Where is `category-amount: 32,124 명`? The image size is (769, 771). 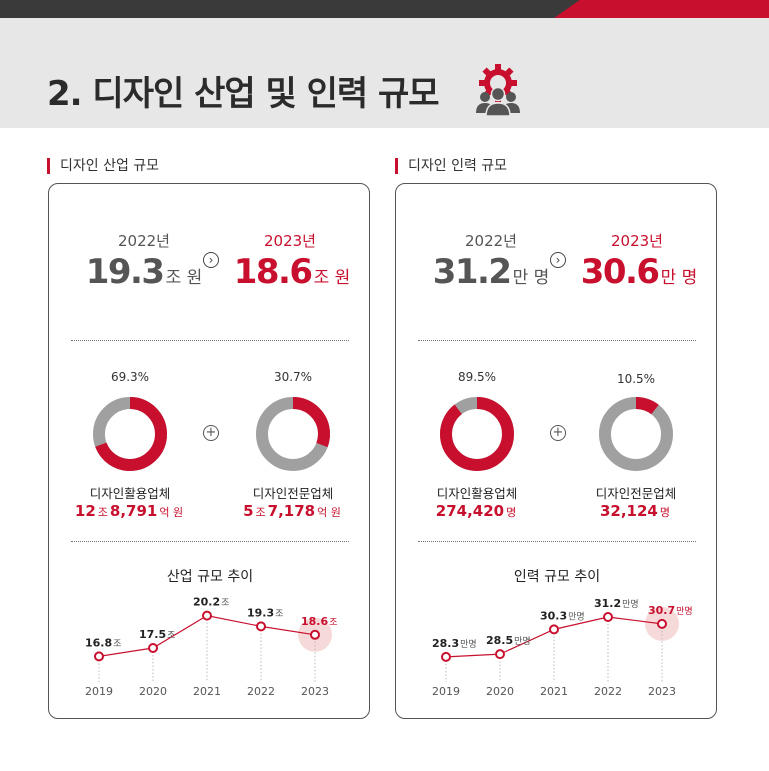 category-amount: 32,124 명 is located at coordinates (636, 510).